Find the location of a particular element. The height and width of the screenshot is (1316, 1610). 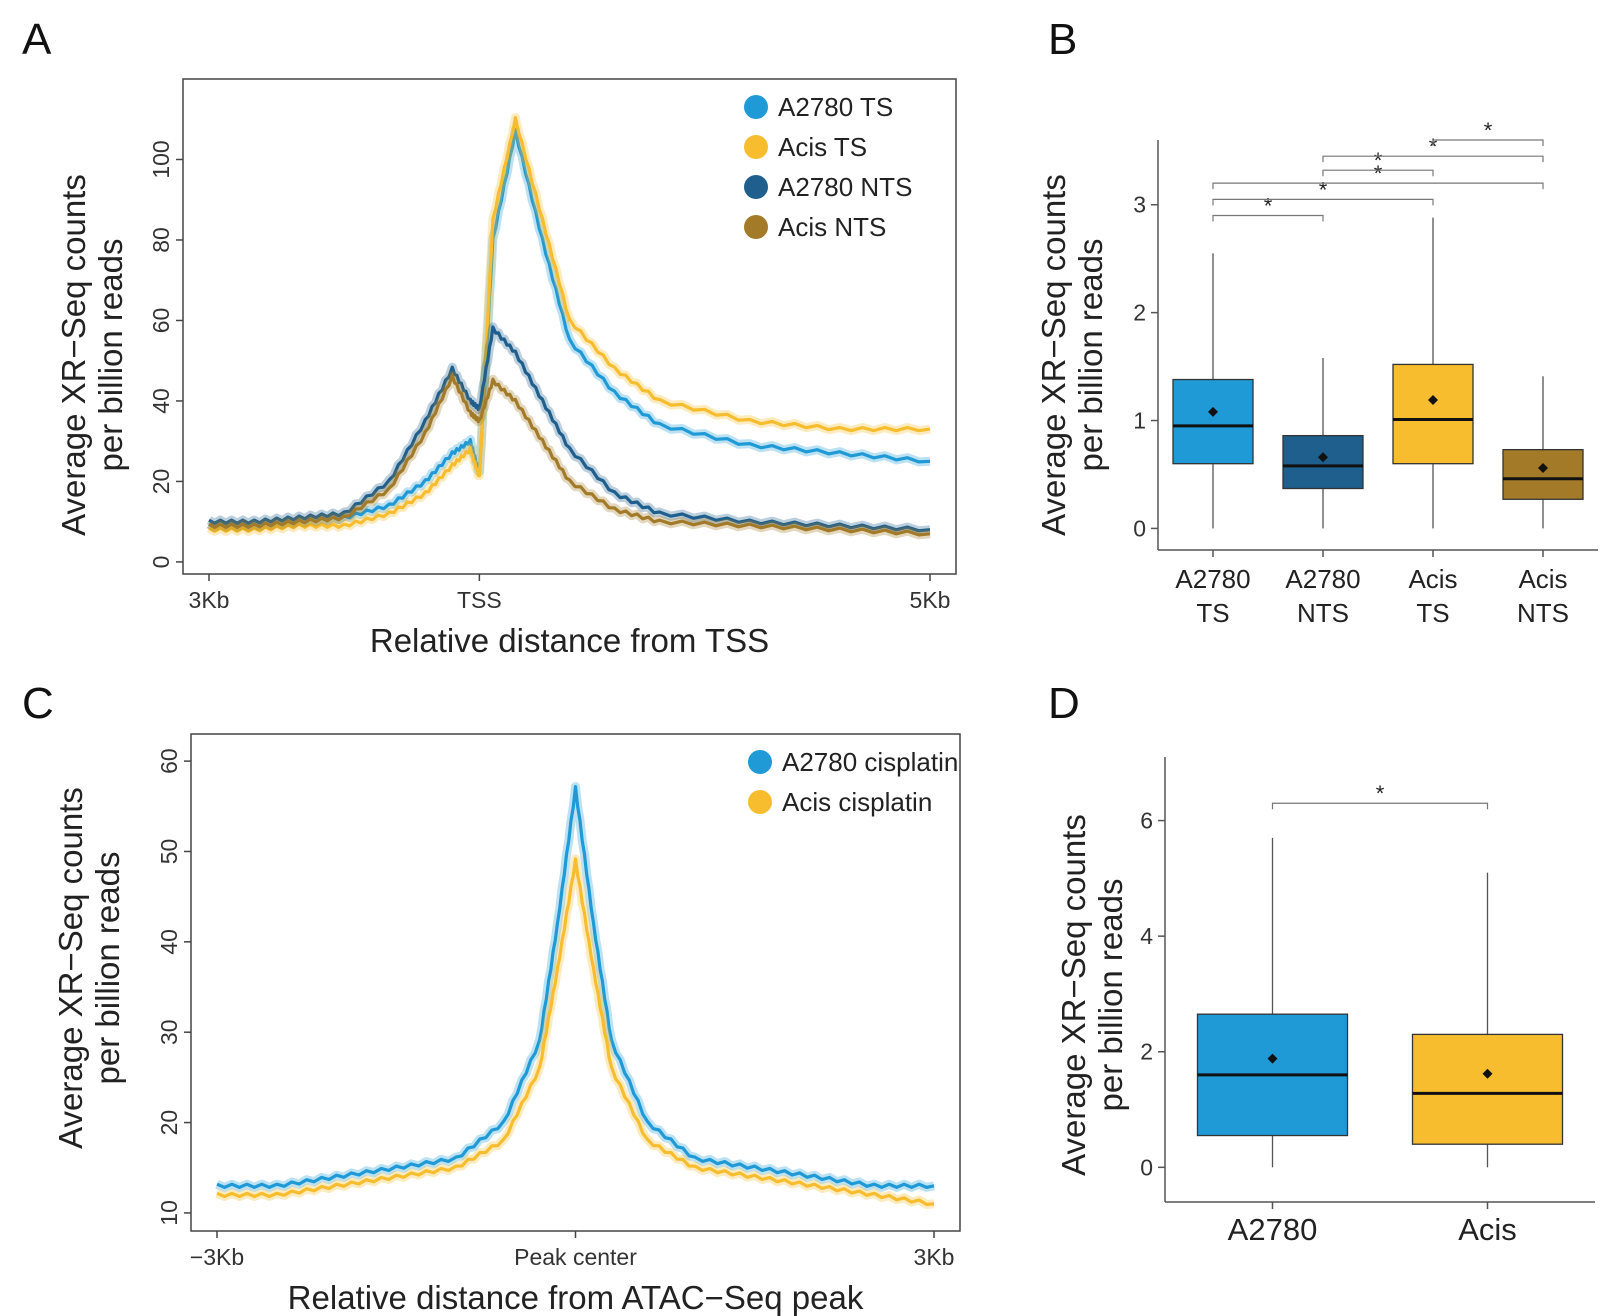

legend-swatch-acis-cisplatin is located at coordinates (760, 802).